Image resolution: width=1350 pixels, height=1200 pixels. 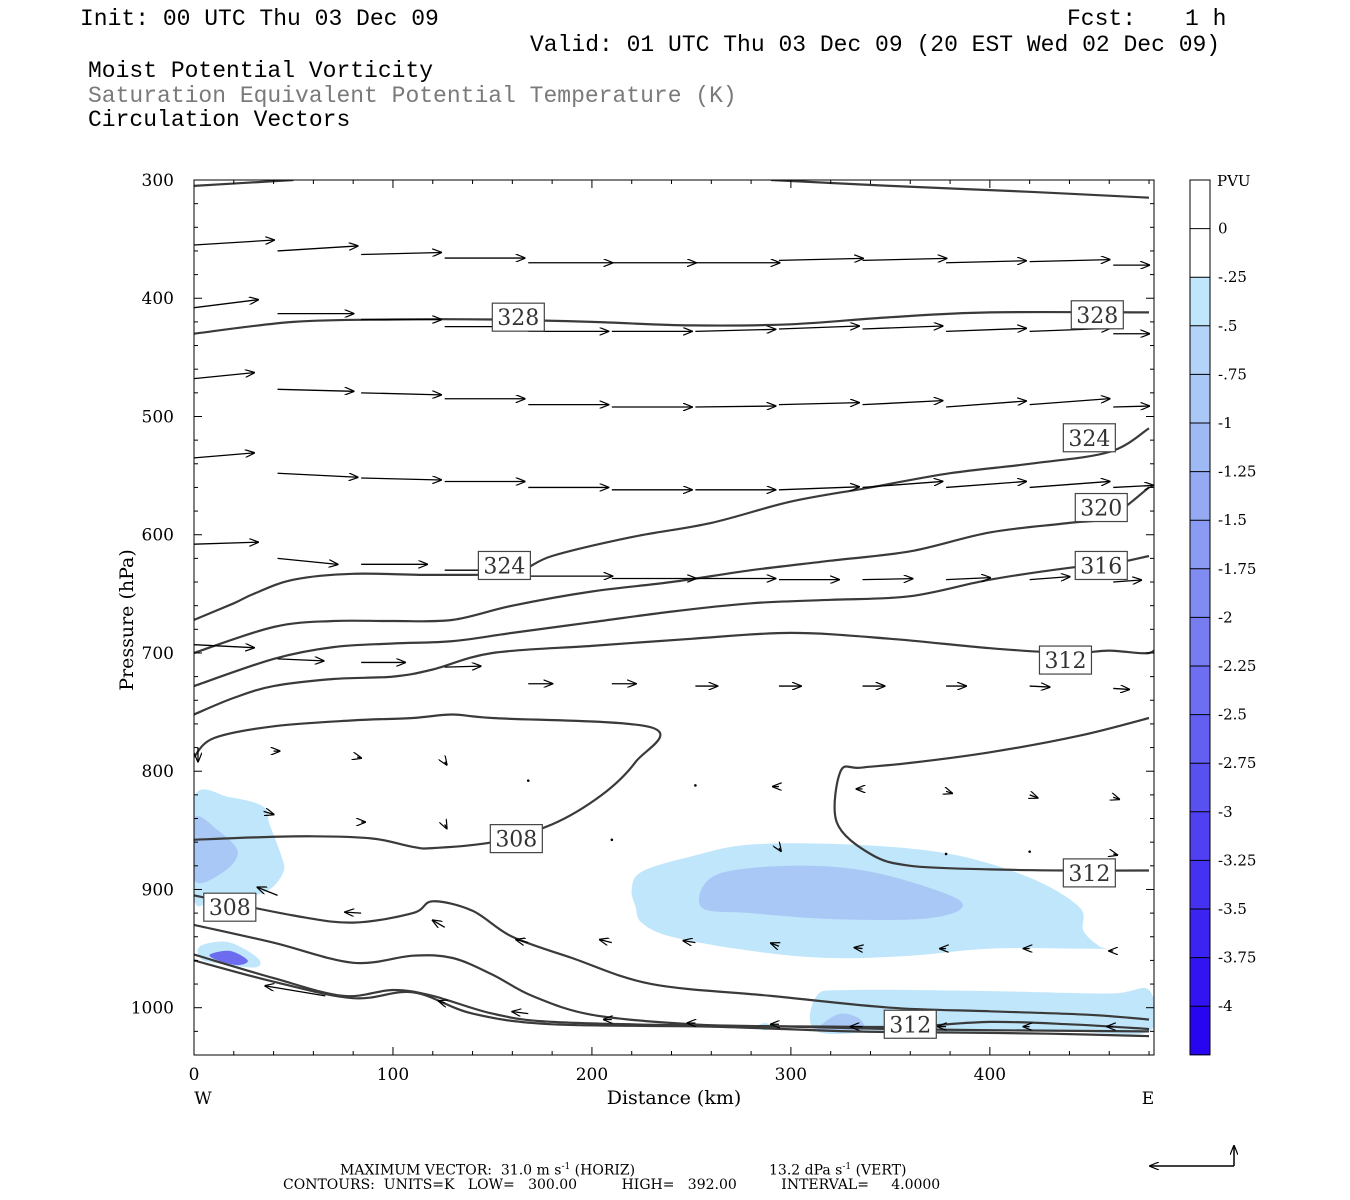 I want to click on y-tick-label: 900, so click(x=158, y=890).